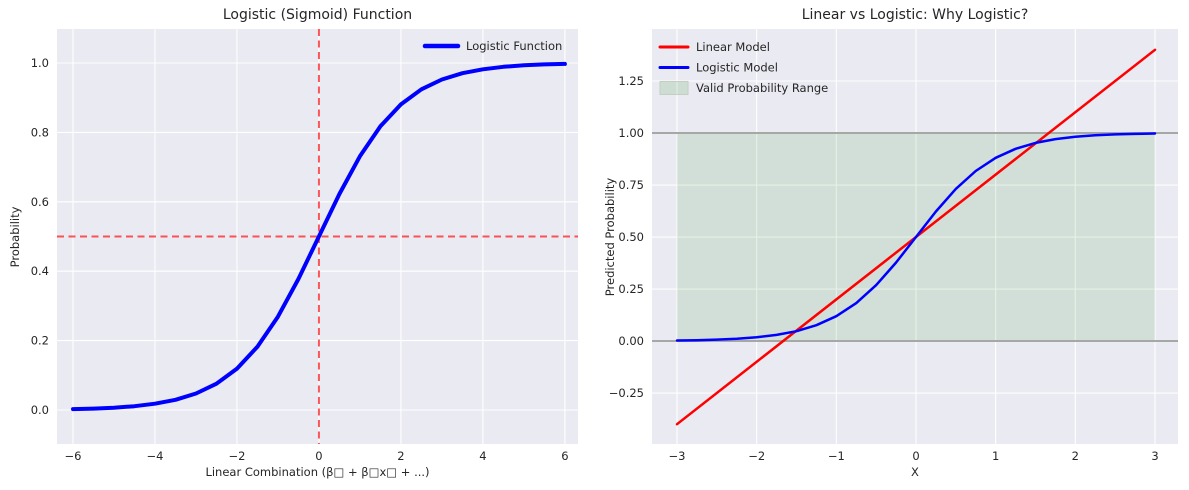 This screenshot has width=1189, height=490. I want to click on left-chart-xlabel: Linear Combination (β□ + β□x□ + ...), so click(317, 472).